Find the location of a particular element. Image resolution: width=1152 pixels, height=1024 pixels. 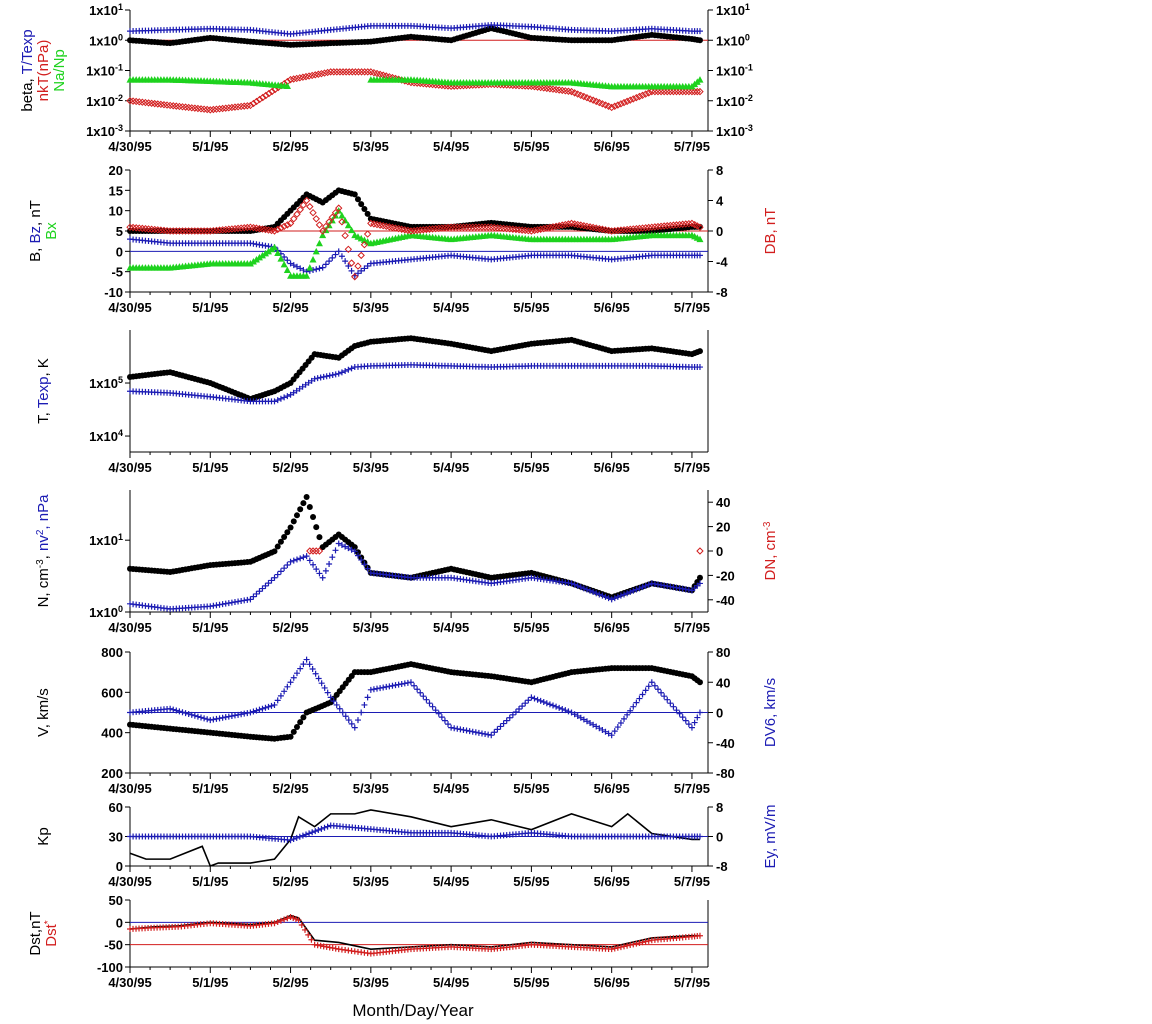

y2-tick-label: 8 is located at coordinates (719, 807).